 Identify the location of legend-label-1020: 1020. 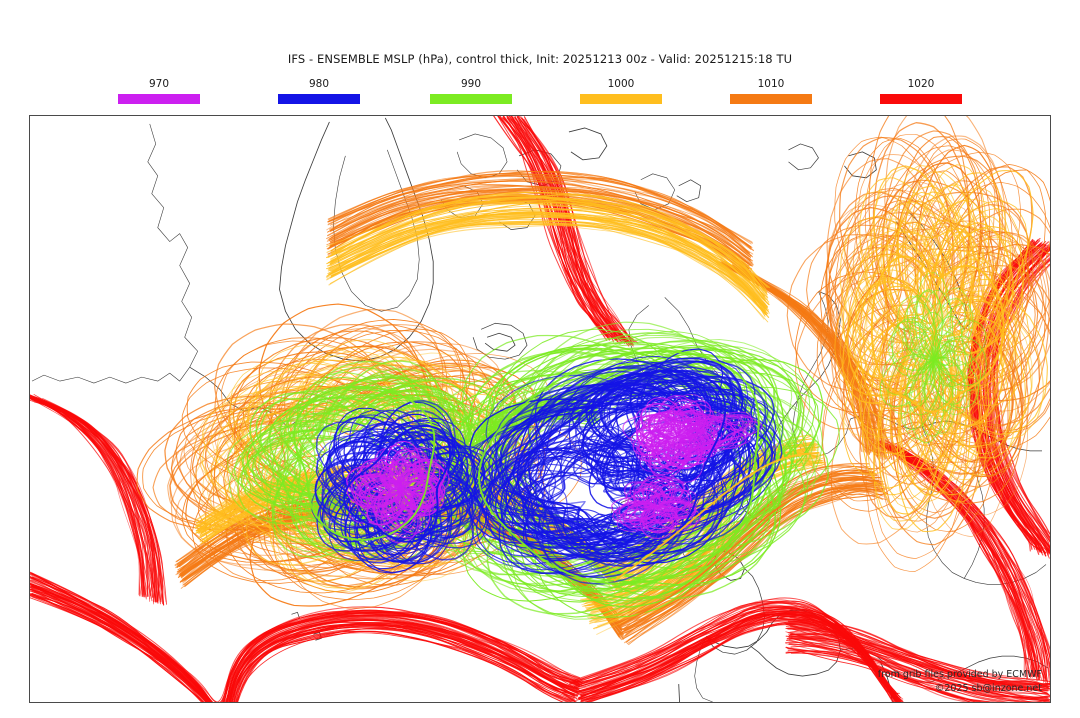
(921, 84).